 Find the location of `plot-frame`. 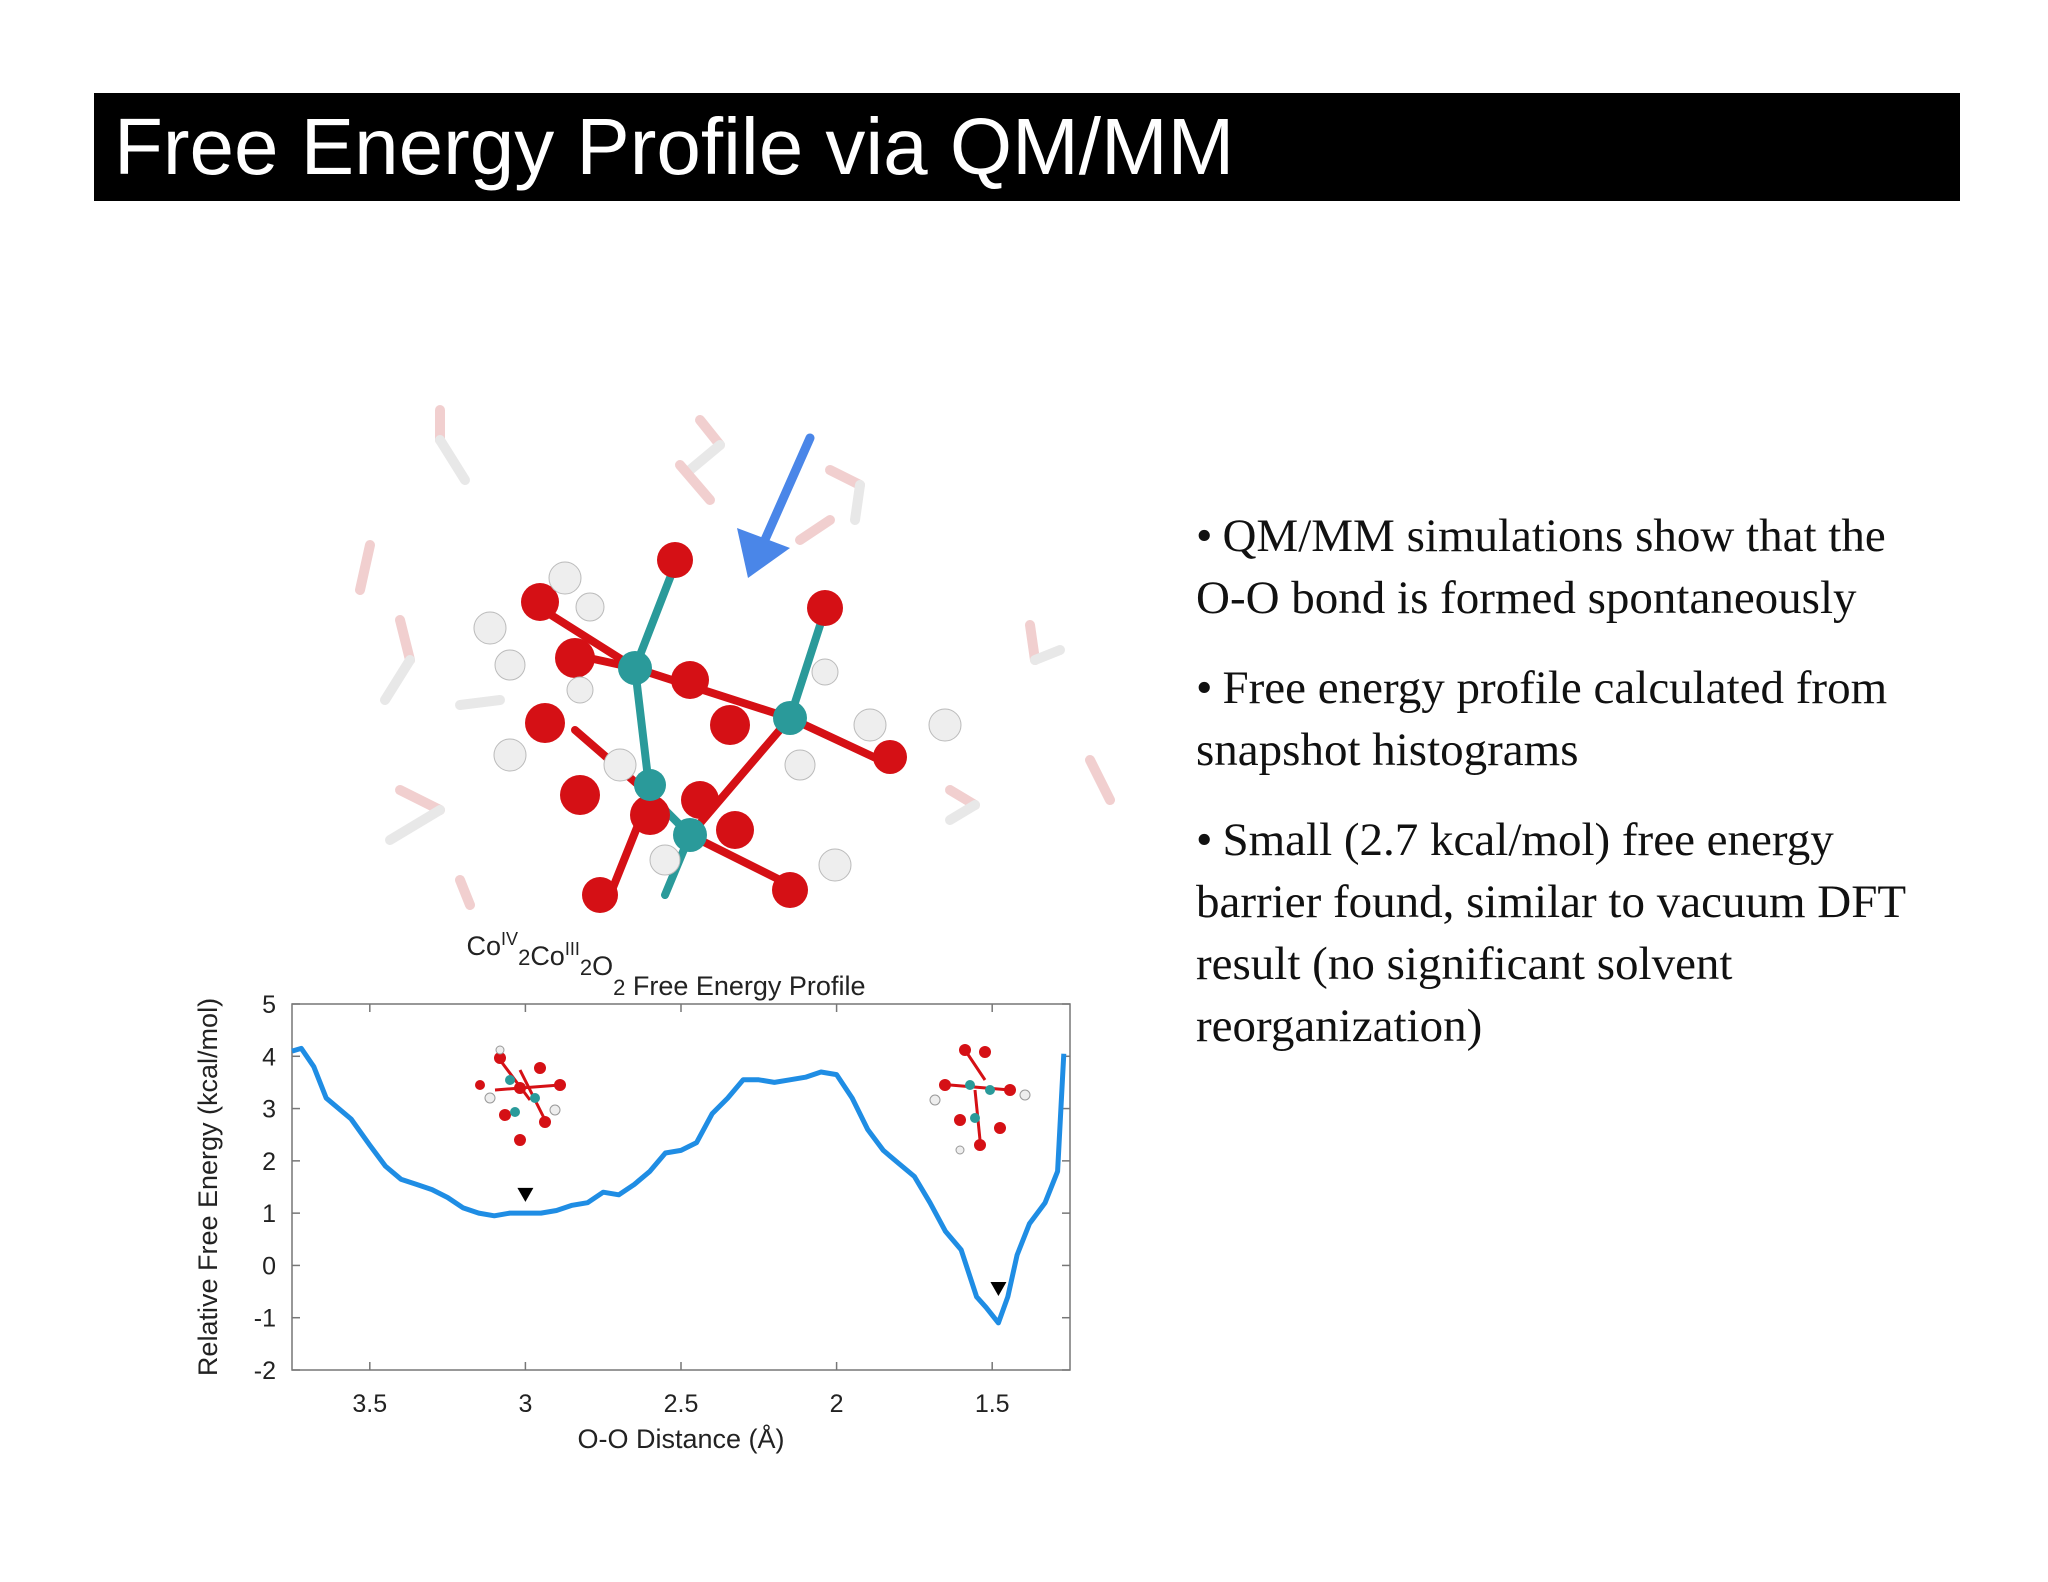

plot-frame is located at coordinates (681, 1187).